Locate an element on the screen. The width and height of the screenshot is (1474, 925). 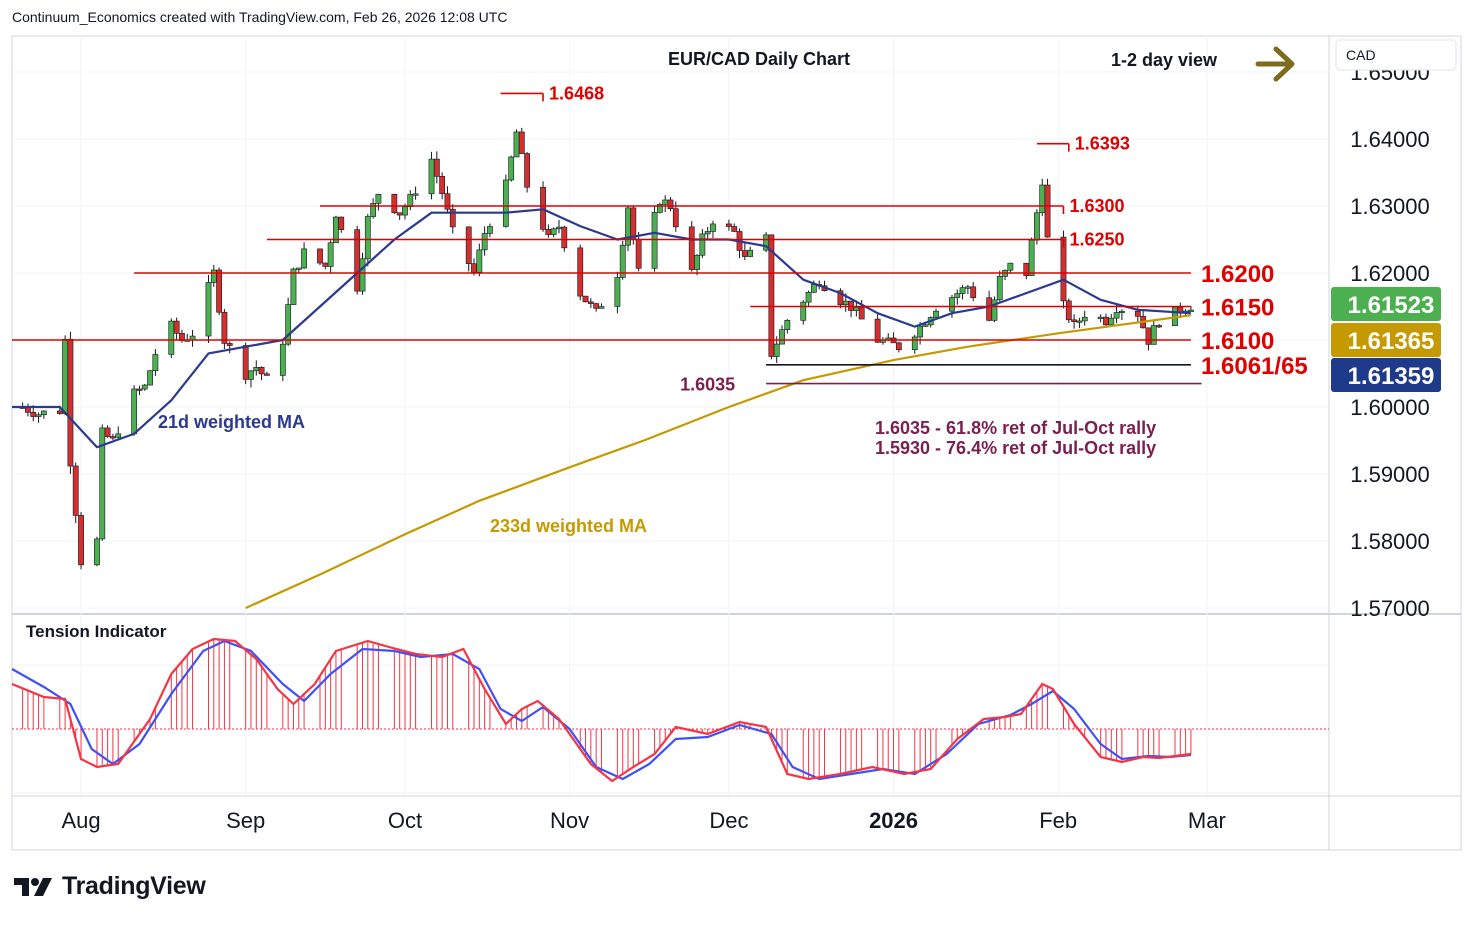
time-tick-label: 2026 is located at coordinates (893, 820).